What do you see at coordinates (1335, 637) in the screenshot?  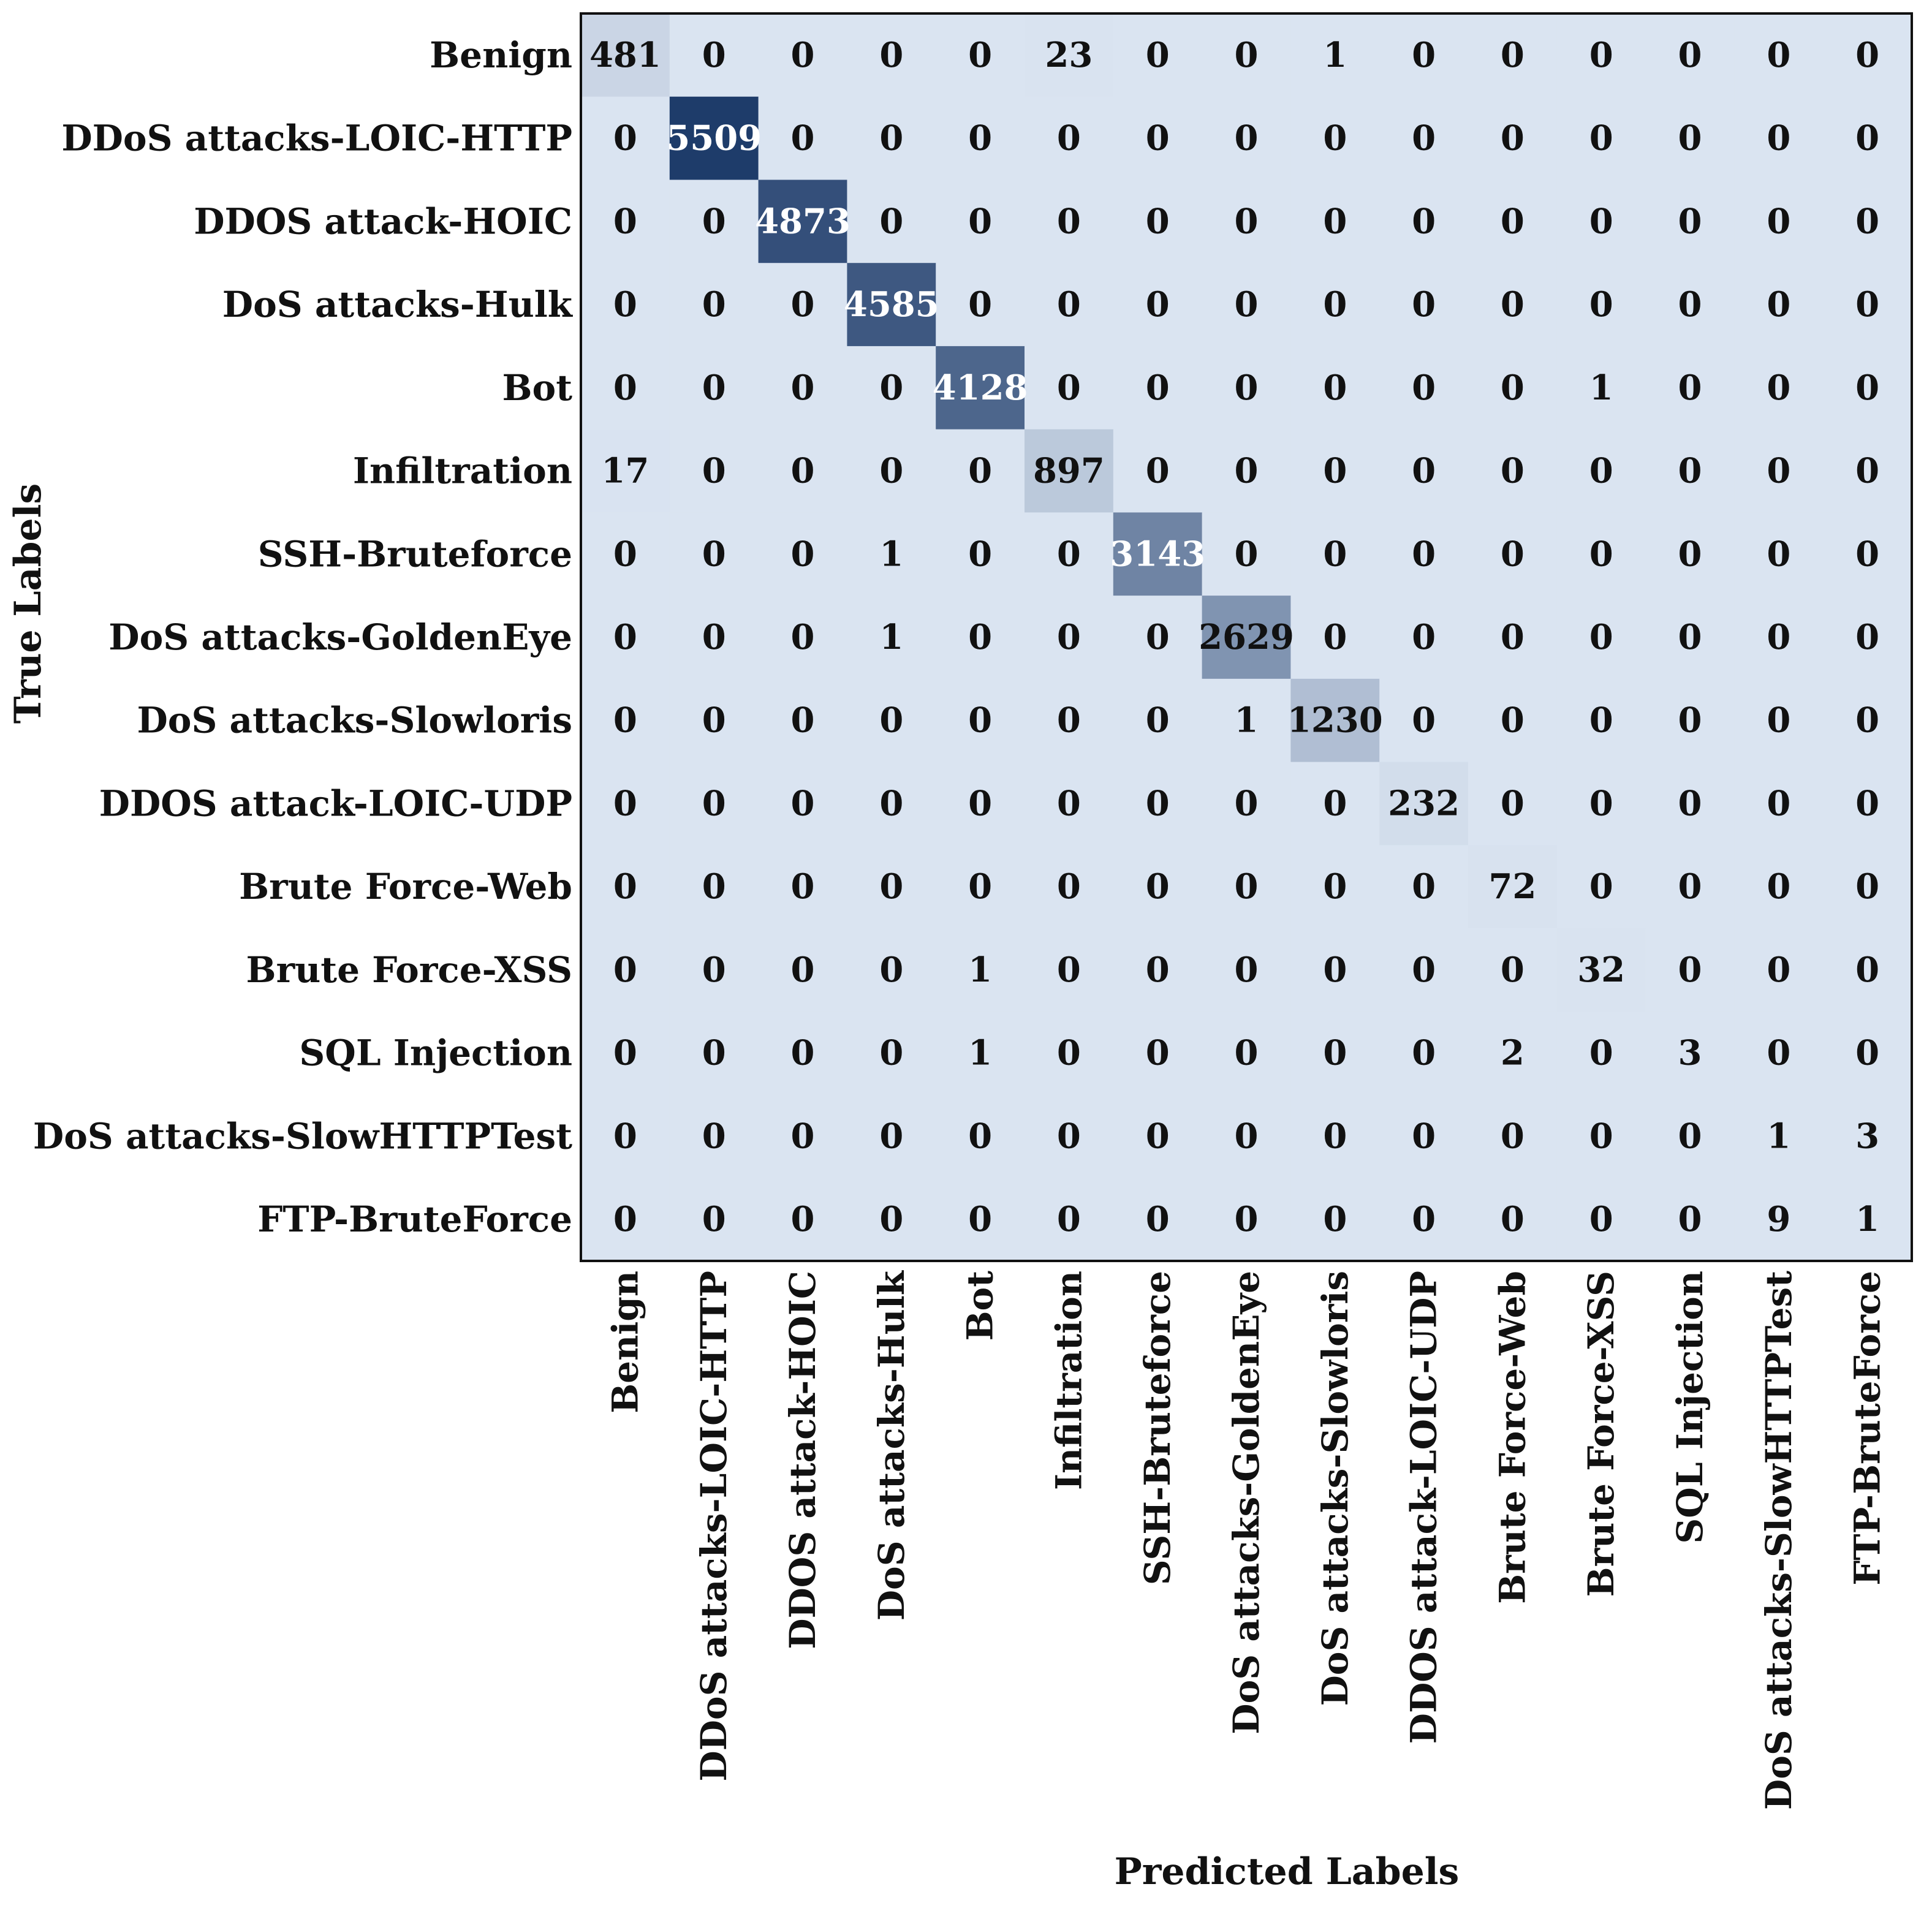 I see `cell-value-r7-c8: 0` at bounding box center [1335, 637].